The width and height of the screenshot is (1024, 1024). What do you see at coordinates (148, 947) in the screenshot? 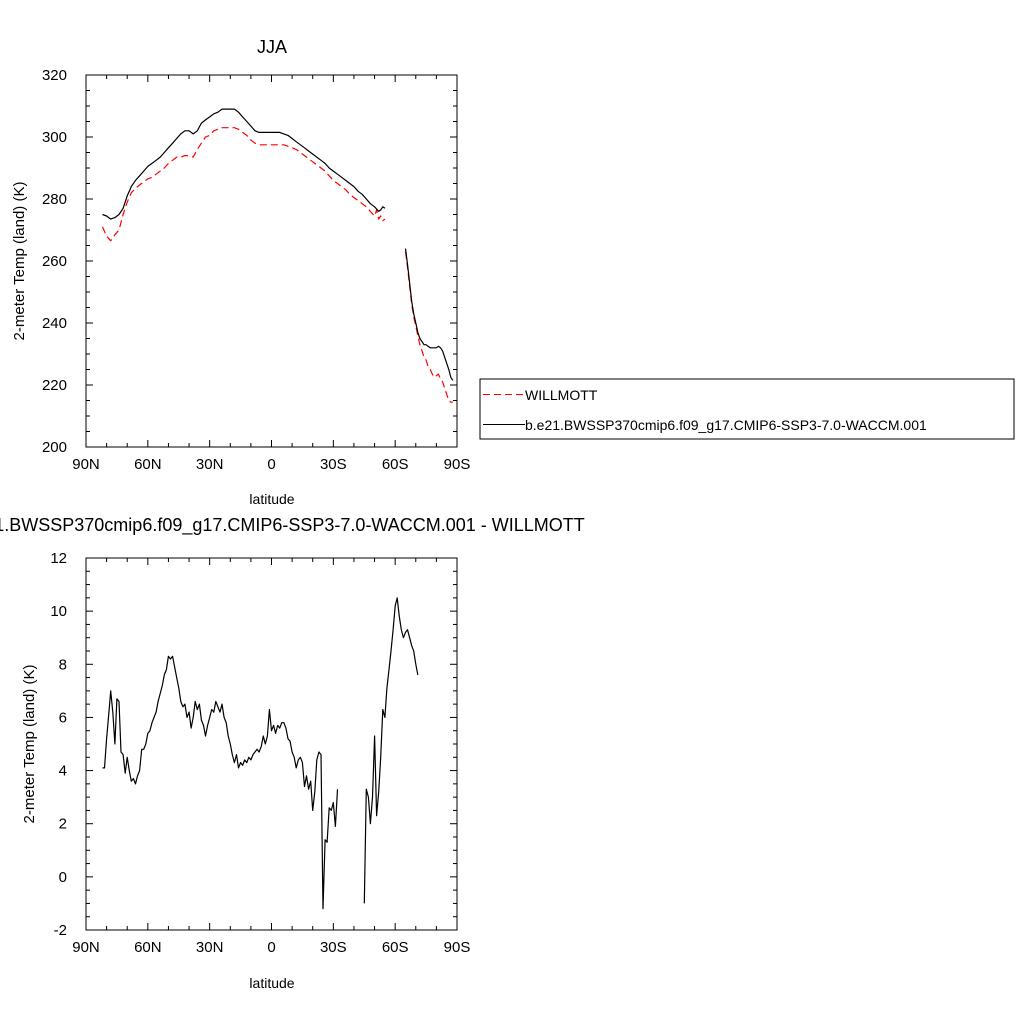
I see `bottom-x-tick-label: 60N` at bounding box center [148, 947].